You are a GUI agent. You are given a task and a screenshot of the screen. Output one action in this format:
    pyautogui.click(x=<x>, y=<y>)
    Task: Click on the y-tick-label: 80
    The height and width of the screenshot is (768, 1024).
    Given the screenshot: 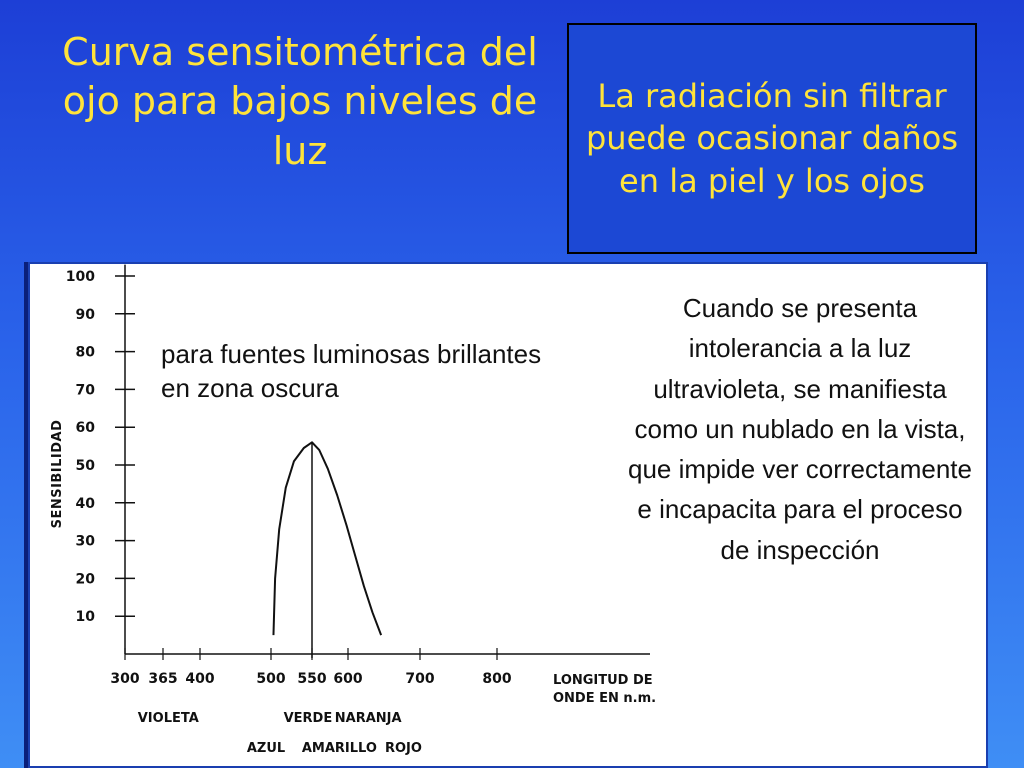 What is the action you would take?
    pyautogui.click(x=86, y=353)
    